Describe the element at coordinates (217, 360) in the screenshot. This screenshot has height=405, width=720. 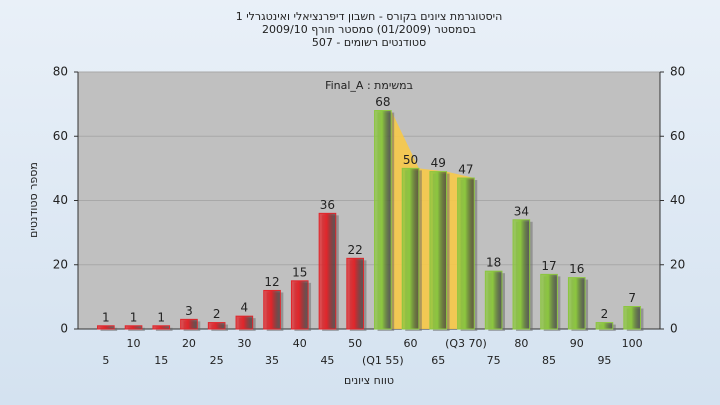
I see `x-tick-label: 25` at that location.